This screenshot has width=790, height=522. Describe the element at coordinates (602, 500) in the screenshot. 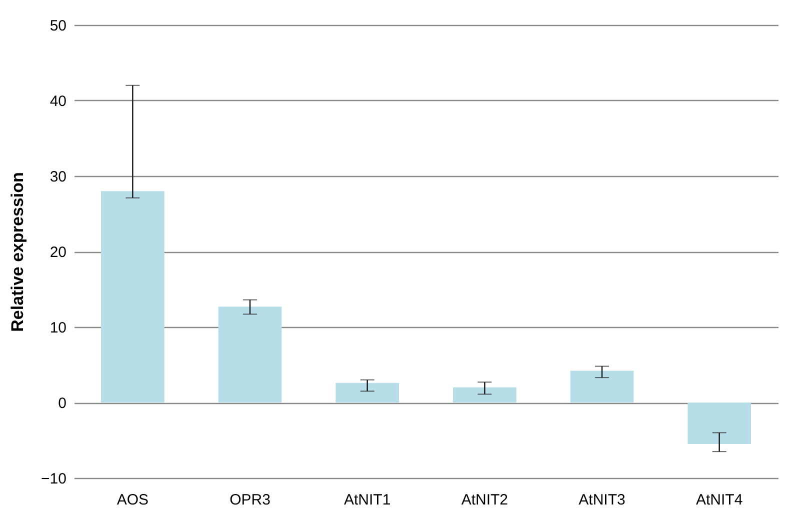

I see `x-tick-label: AtNIT3` at that location.